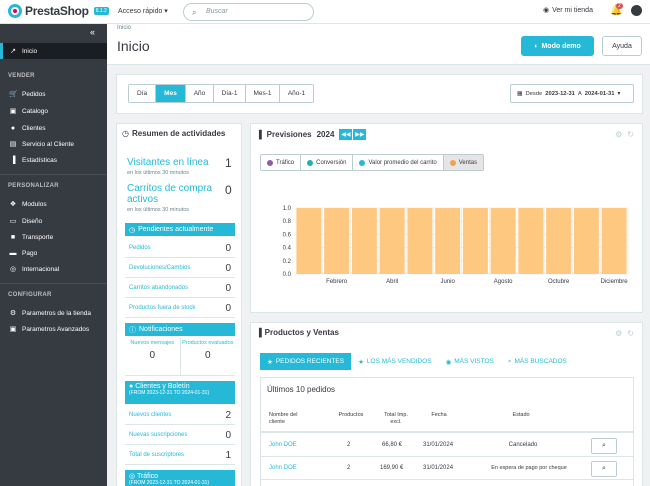 The height and width of the screenshot is (486, 650). What do you see at coordinates (168, 162) in the screenshot?
I see `online-visitors-label: Visitantes en línea` at bounding box center [168, 162].